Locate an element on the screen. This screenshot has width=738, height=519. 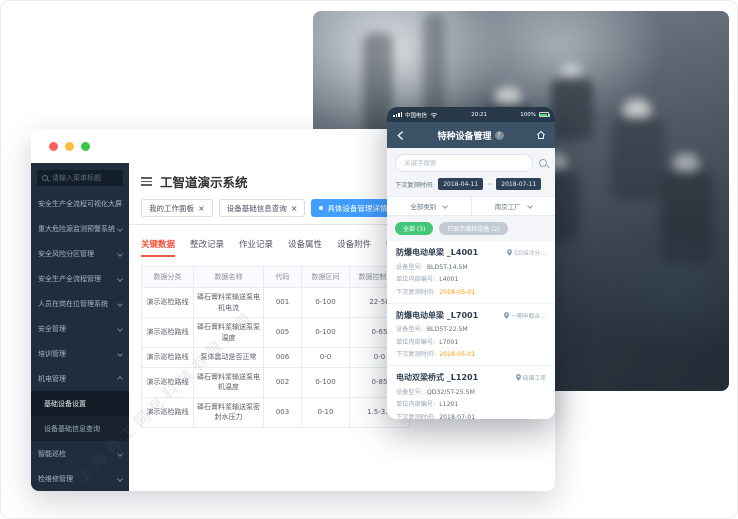
equipment-card: 防爆电动单梁 _L4001 CO深冷分… 设备型号: BLD5T-14.5M is located at coordinates (471, 272).